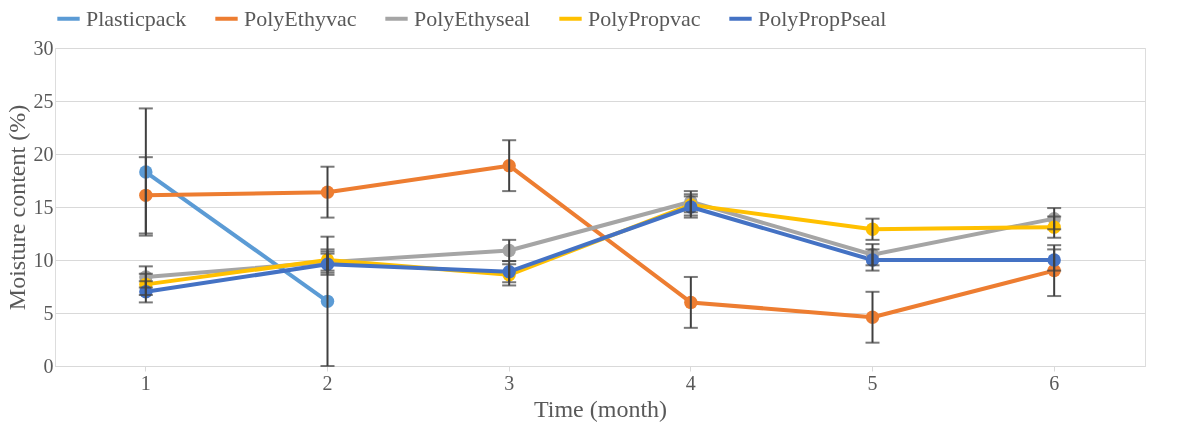  What do you see at coordinates (644, 18) in the screenshot?
I see `legend-label: PolyPropvac` at bounding box center [644, 18].